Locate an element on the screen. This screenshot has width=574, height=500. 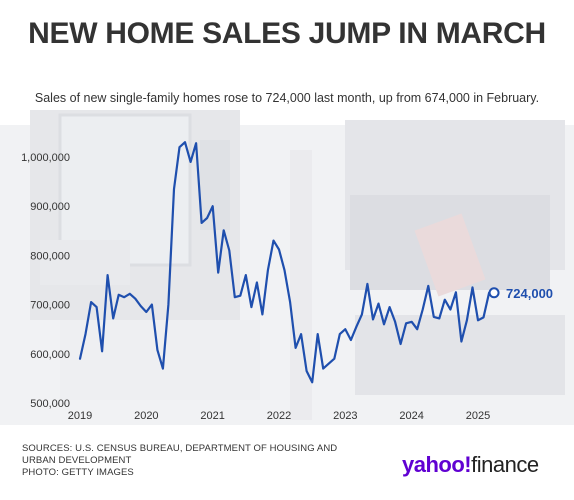
y-tick-label: 600,000 is located at coordinates (50, 355).